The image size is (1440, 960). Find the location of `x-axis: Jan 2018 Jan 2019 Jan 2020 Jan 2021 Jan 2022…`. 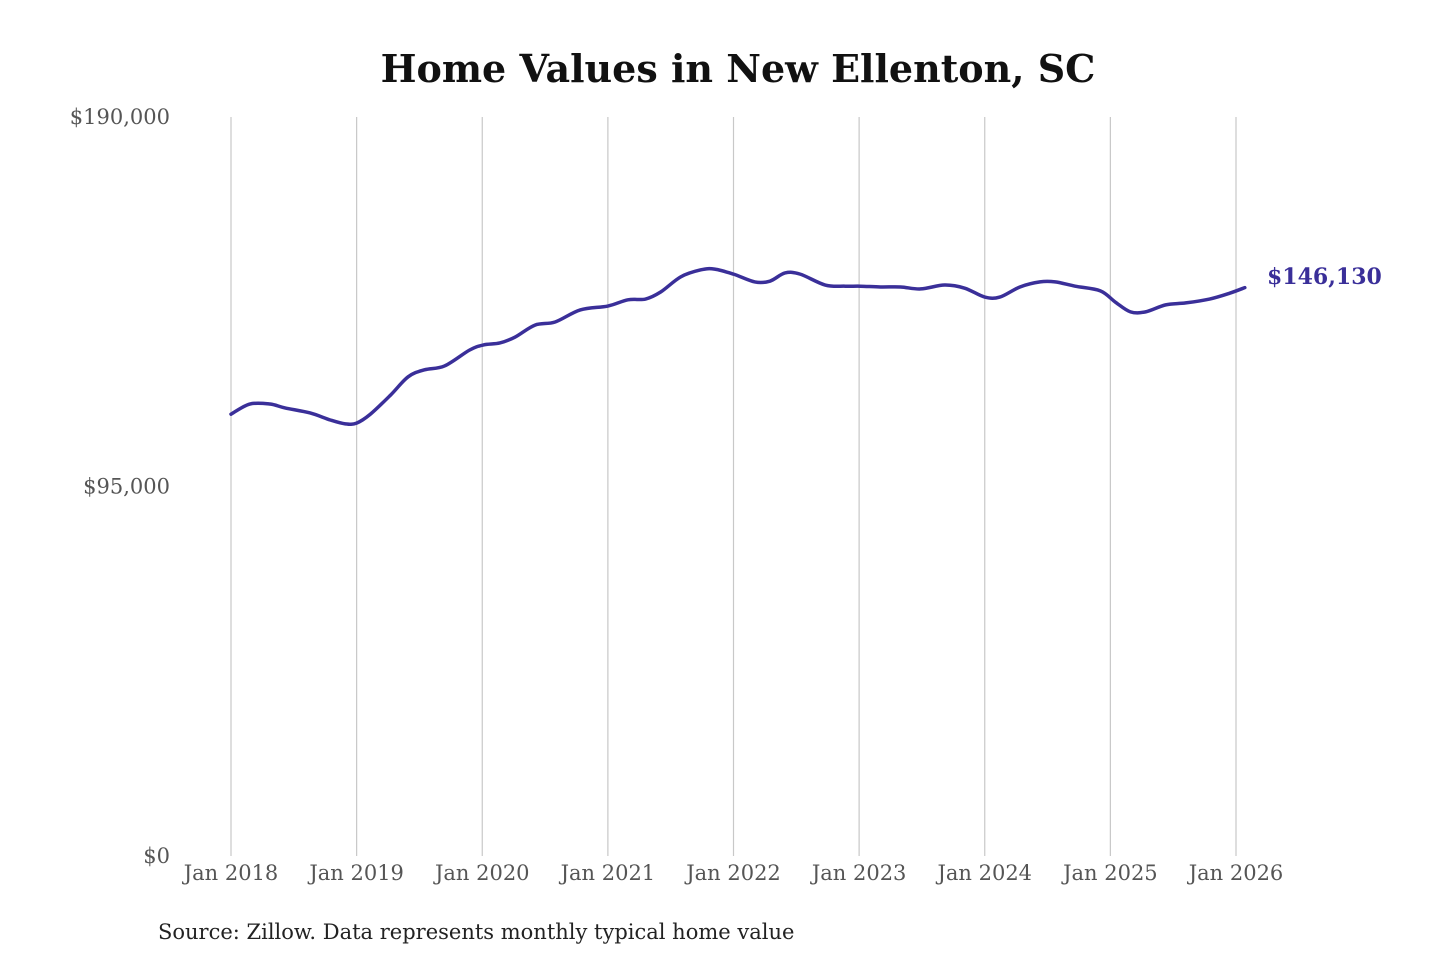

x-axis: Jan 2018 Jan 2019 Jan 2020 Jan 2021 Jan 2022… is located at coordinates (733, 873).